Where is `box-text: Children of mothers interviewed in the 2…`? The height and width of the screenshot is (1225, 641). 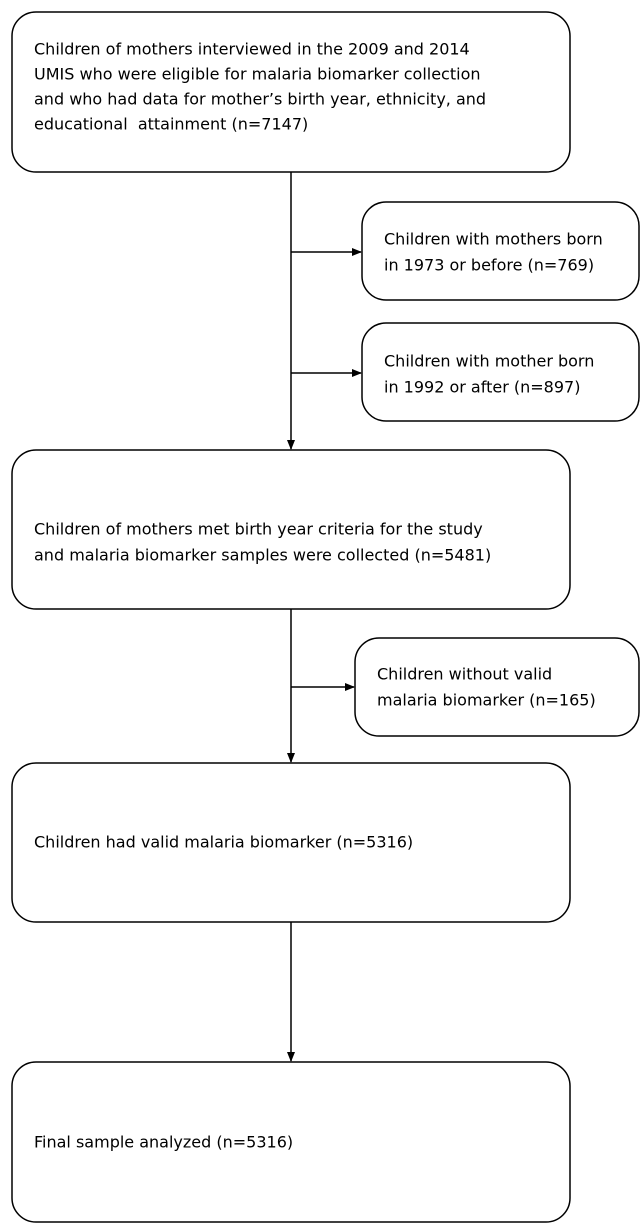 box-text: Children of mothers interviewed in the 2… is located at coordinates (252, 49).